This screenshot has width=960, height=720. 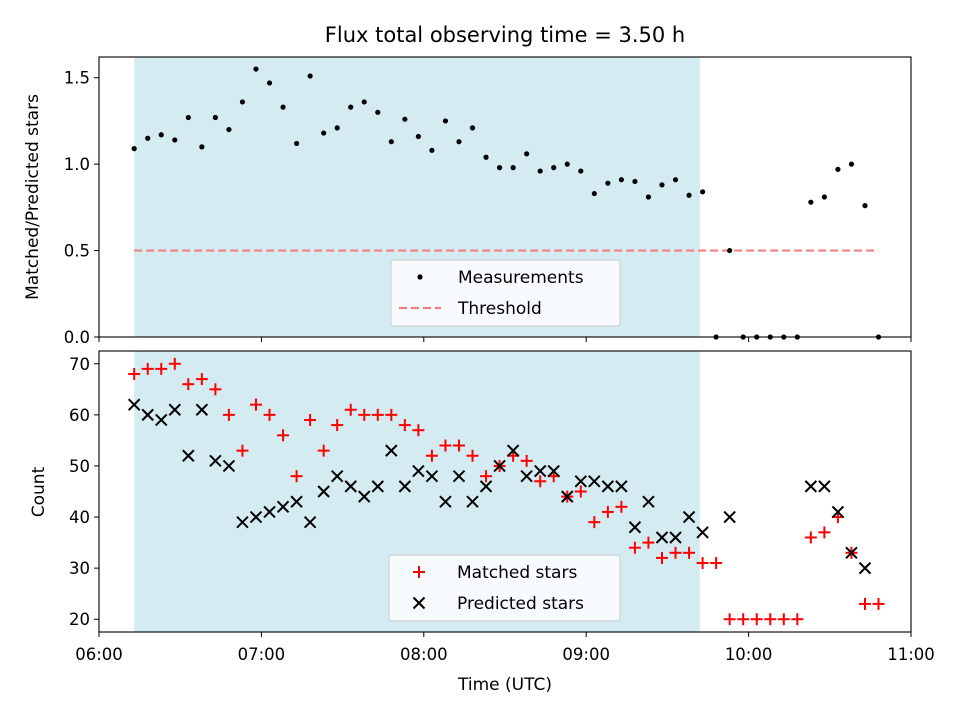 I want to click on x-tick-label: 06:00, so click(x=99, y=654).